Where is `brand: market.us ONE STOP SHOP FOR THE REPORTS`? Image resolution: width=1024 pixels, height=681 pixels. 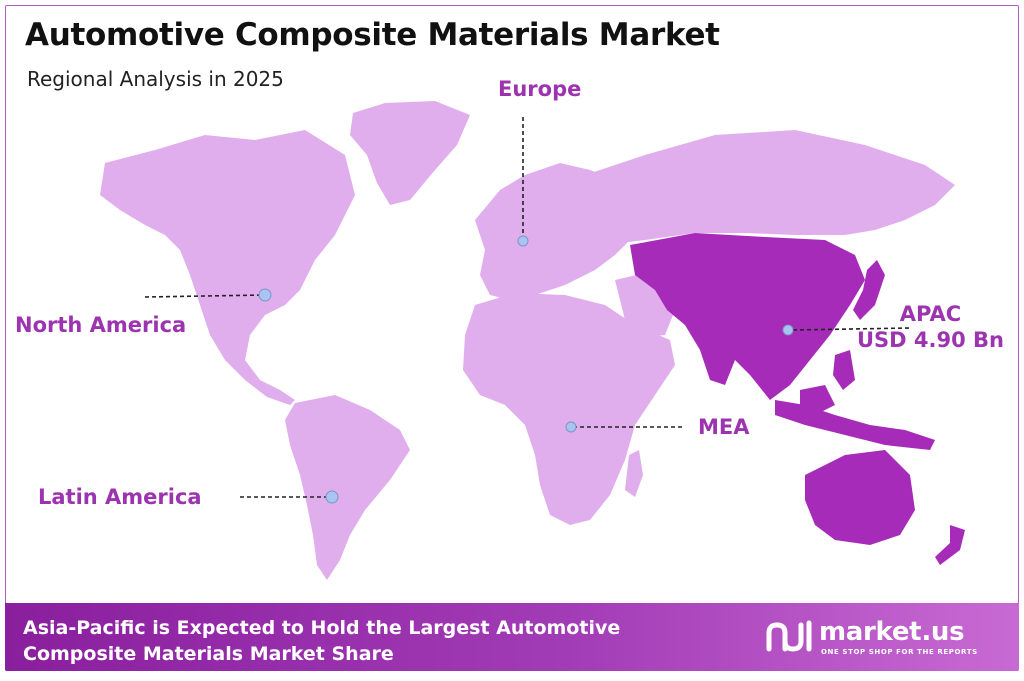
brand: market.us ONE STOP SHOP FOR THE REPORTS is located at coordinates (885, 639).